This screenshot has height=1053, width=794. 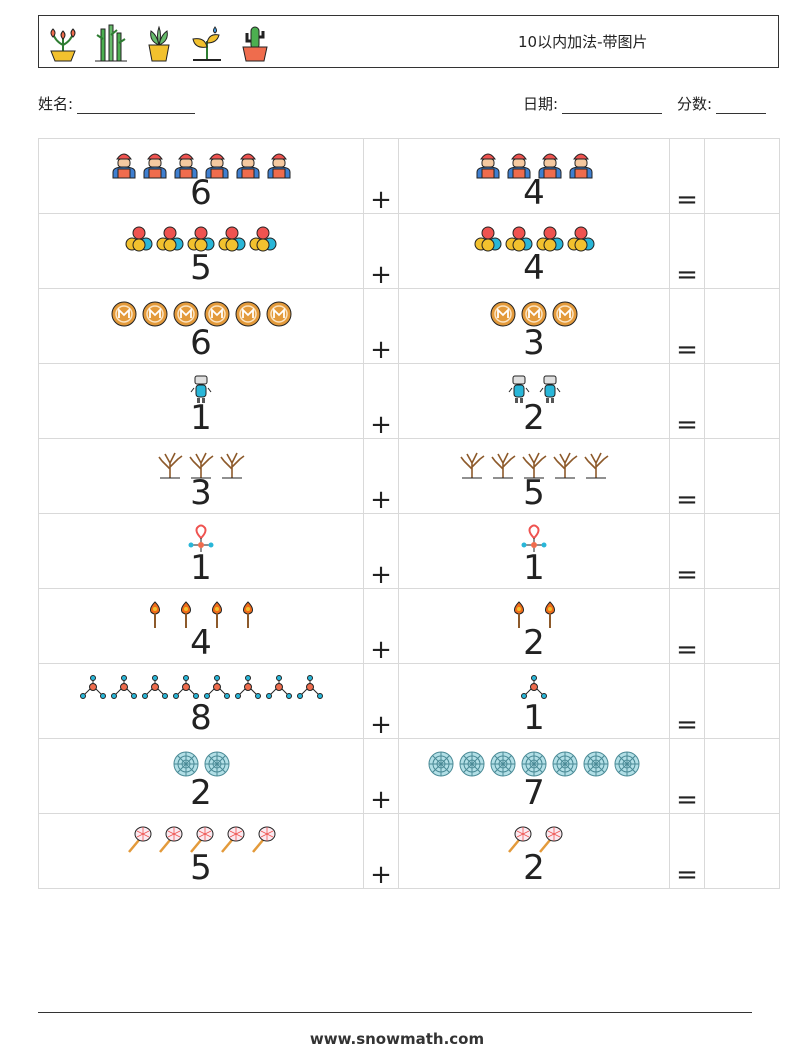 What do you see at coordinates (534, 718) in the screenshot?
I see `addend-b-number: 1` at bounding box center [534, 718].